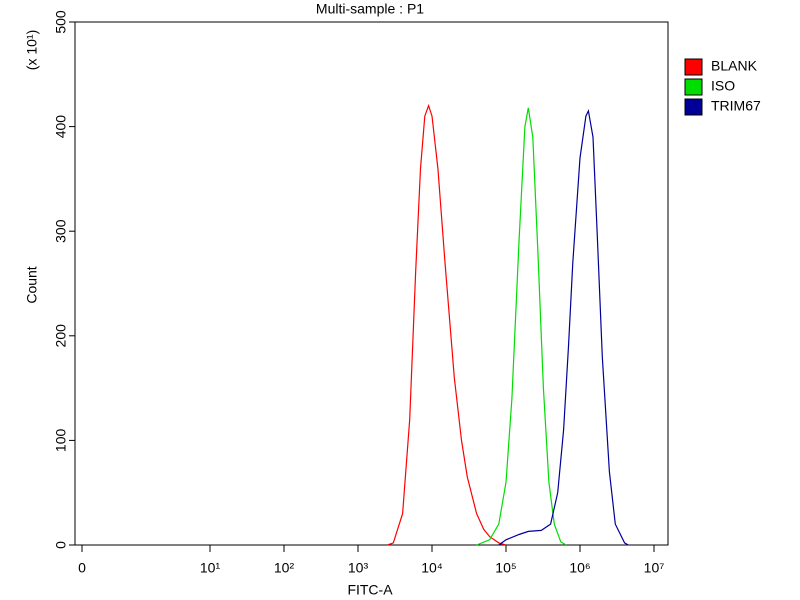 The height and width of the screenshot is (600, 800). What do you see at coordinates (82, 568) in the screenshot?
I see `x-tick-label: 0` at bounding box center [82, 568].